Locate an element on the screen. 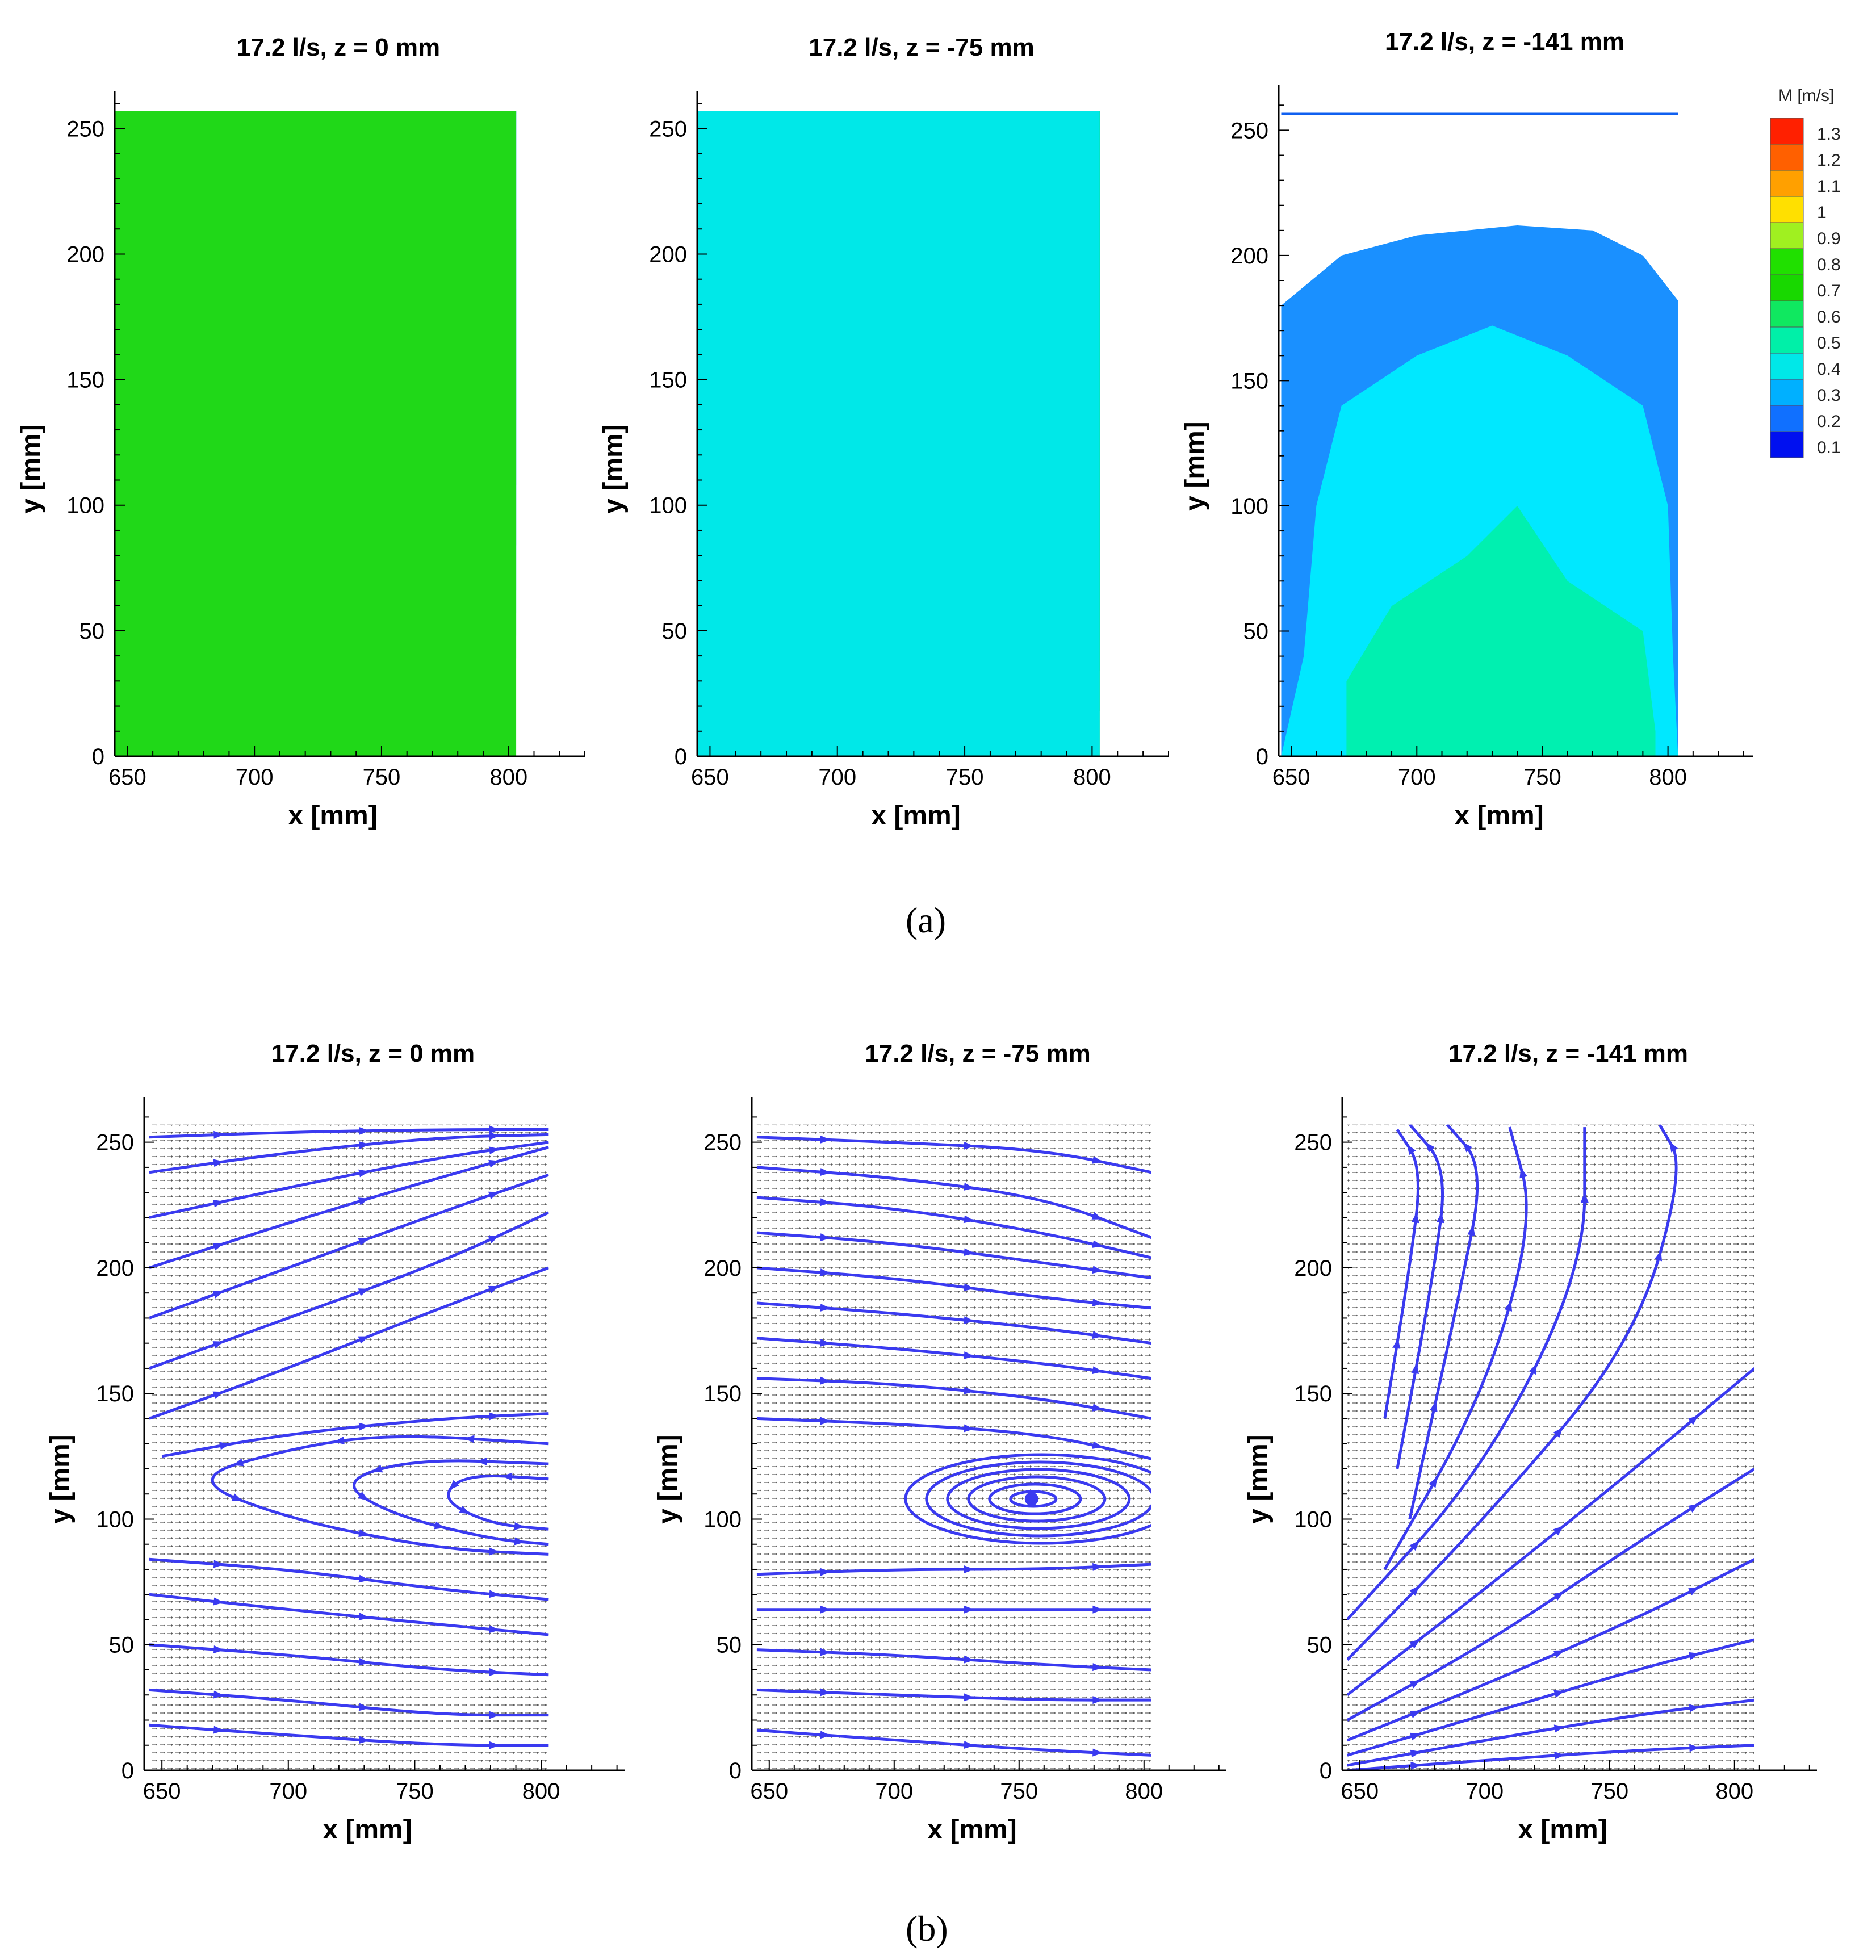 Image resolution: width=1876 pixels, height=1960 pixels. caption-a: (a) is located at coordinates (926, 920).